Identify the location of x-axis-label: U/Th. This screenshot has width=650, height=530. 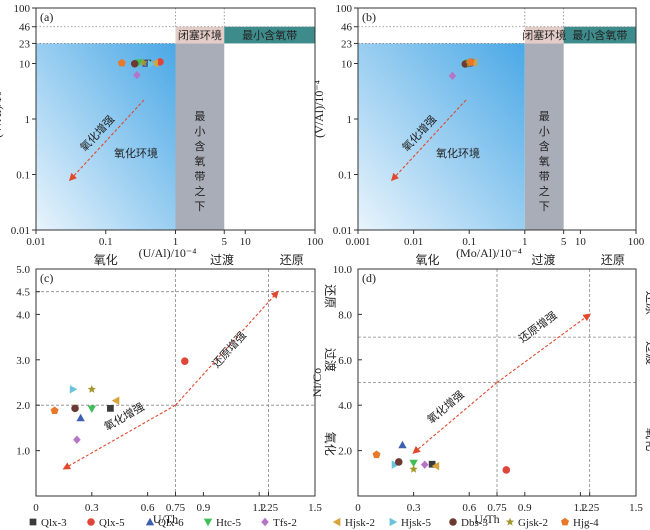
(165, 519).